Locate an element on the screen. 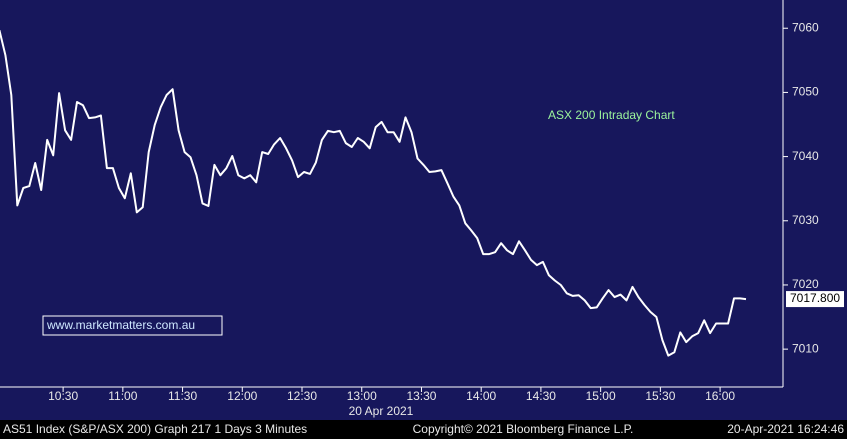  annotation: ASX 200 Intraday Chart is located at coordinates (611, 115).